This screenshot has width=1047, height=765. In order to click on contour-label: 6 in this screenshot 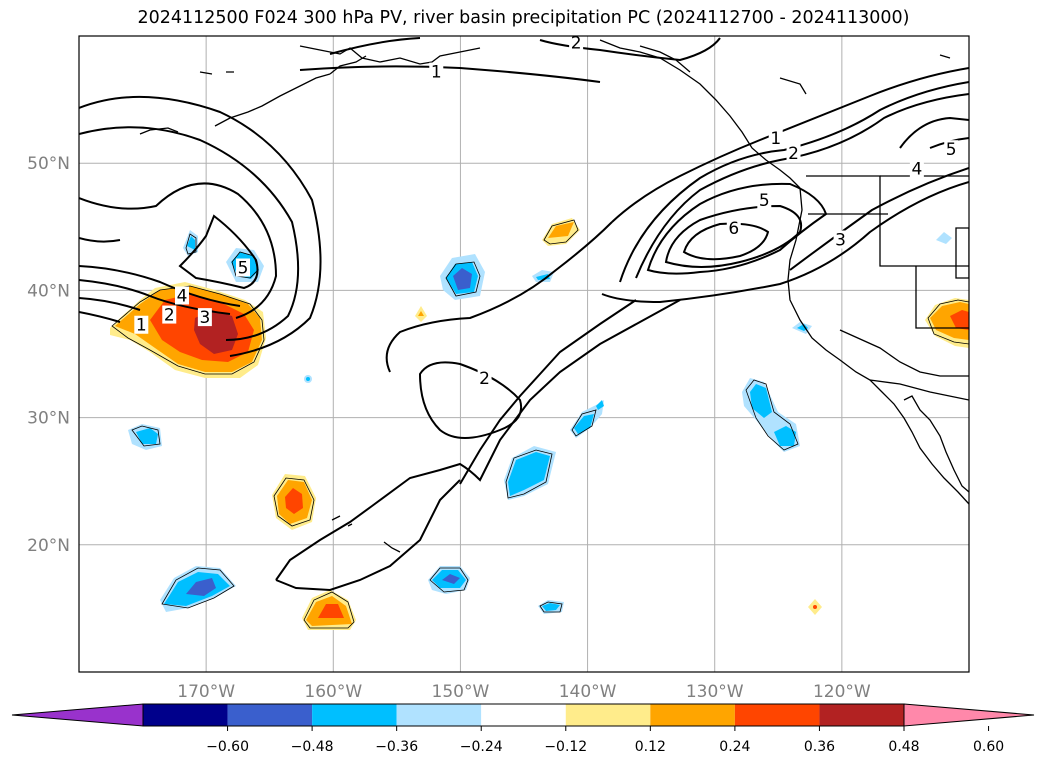, I will do `click(733, 229)`.